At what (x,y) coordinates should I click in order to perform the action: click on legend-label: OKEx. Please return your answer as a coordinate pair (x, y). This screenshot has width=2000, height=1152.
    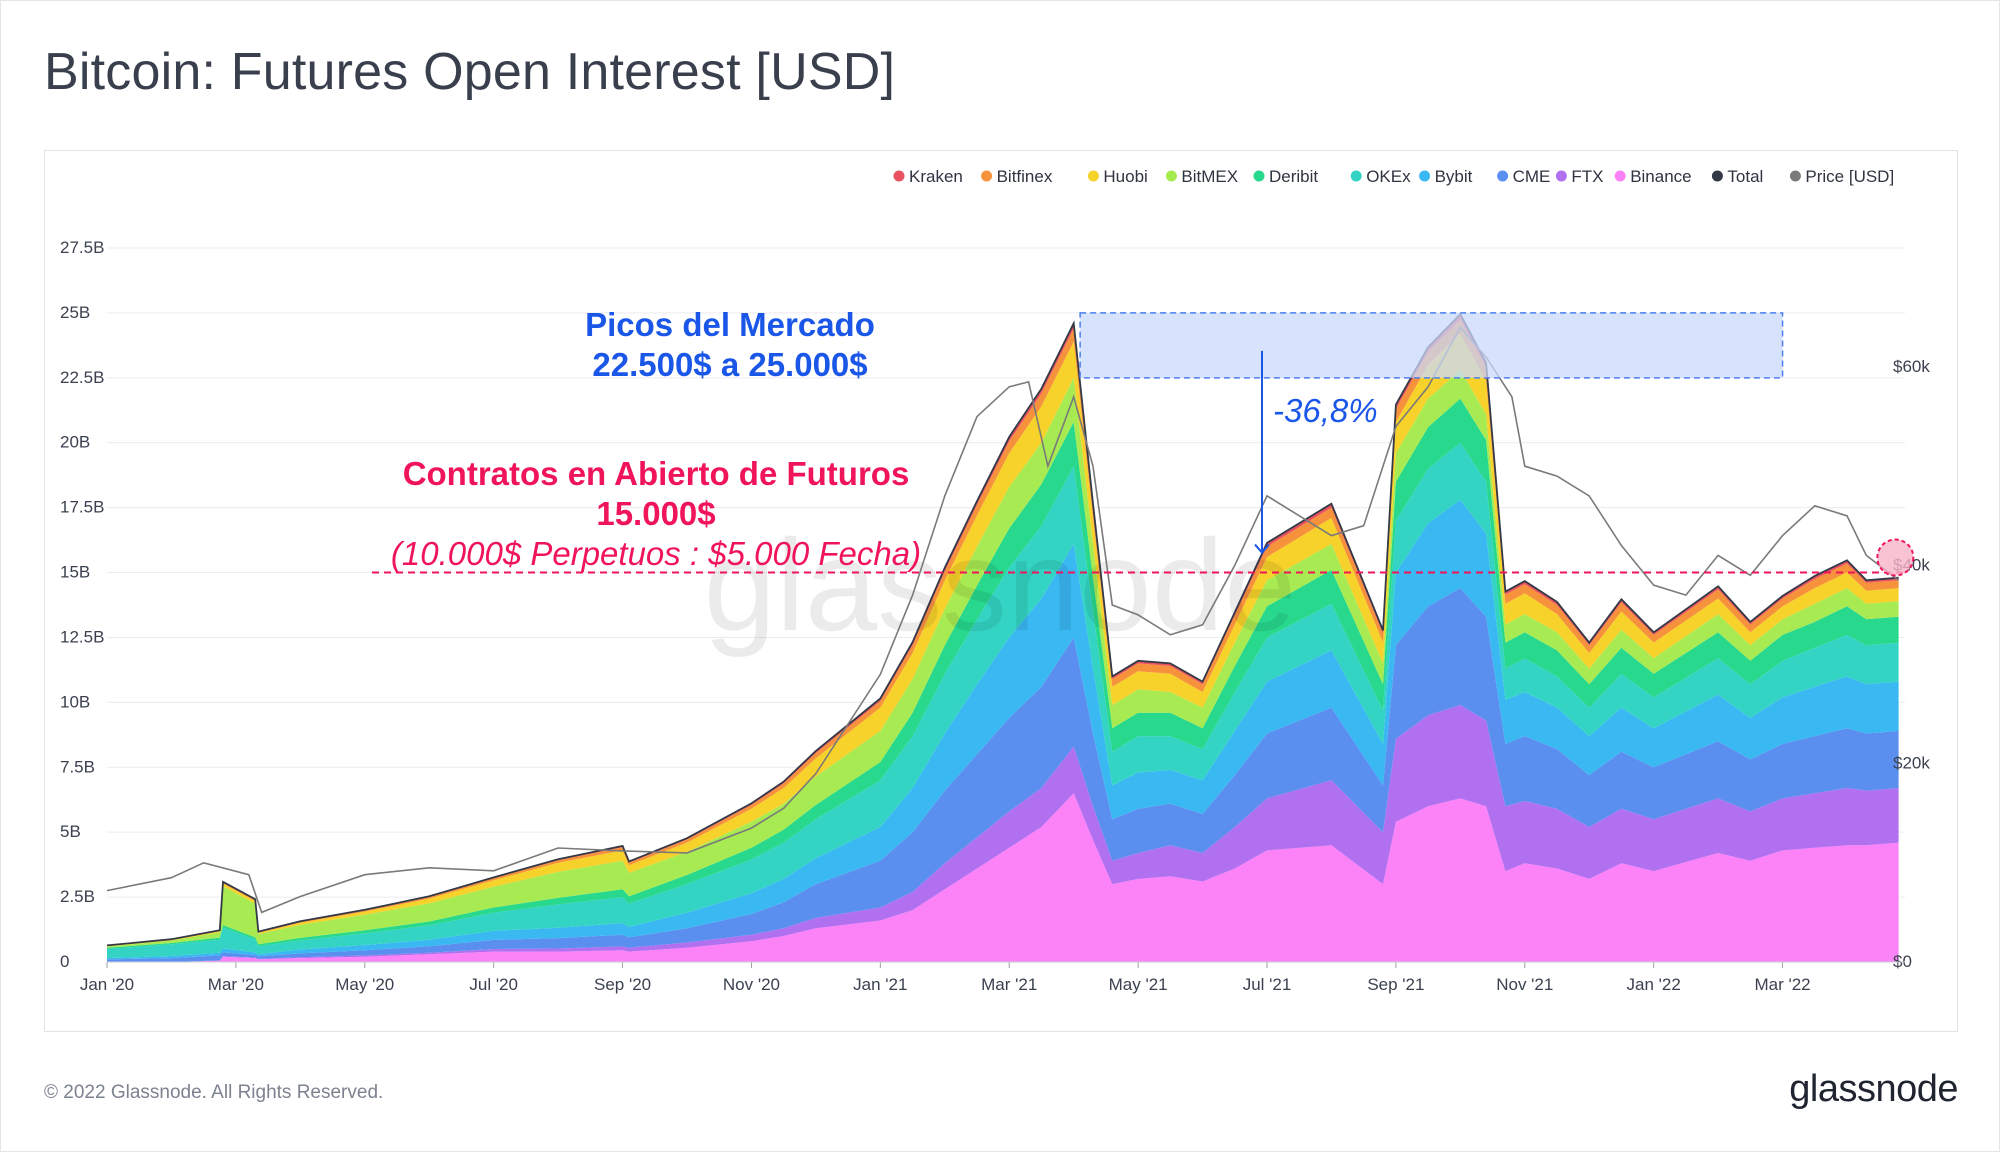
    Looking at the image, I should click on (1388, 176).